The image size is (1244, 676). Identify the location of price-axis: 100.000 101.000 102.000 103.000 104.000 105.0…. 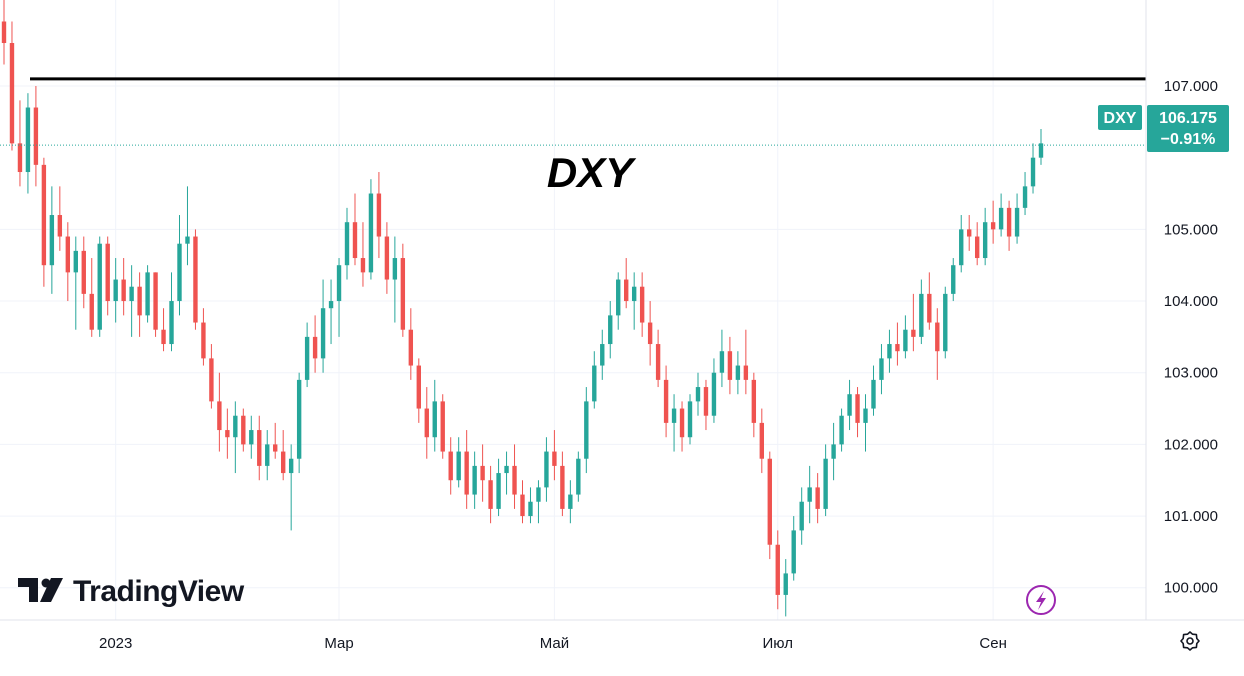
(1191, 337).